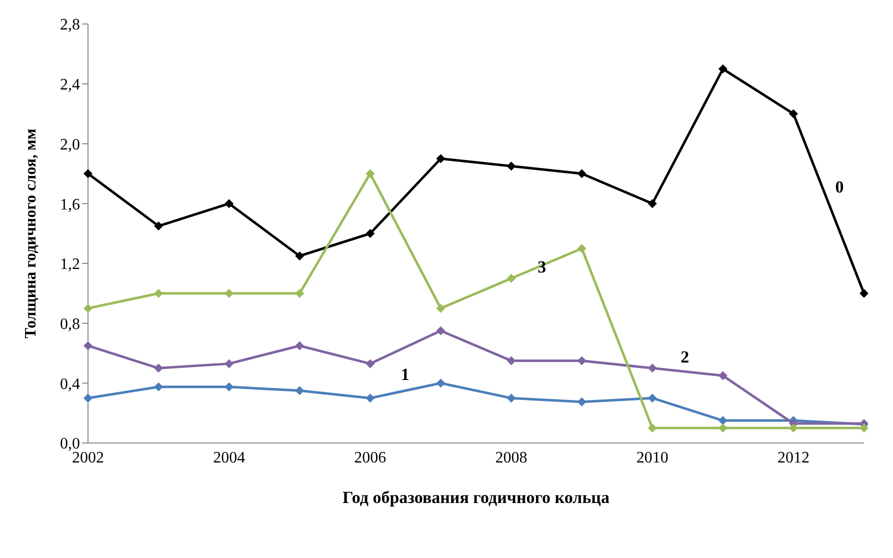 The image size is (893, 558). Describe the element at coordinates (70, 145) in the screenshot. I see `y-tick-label: 2,0` at that location.